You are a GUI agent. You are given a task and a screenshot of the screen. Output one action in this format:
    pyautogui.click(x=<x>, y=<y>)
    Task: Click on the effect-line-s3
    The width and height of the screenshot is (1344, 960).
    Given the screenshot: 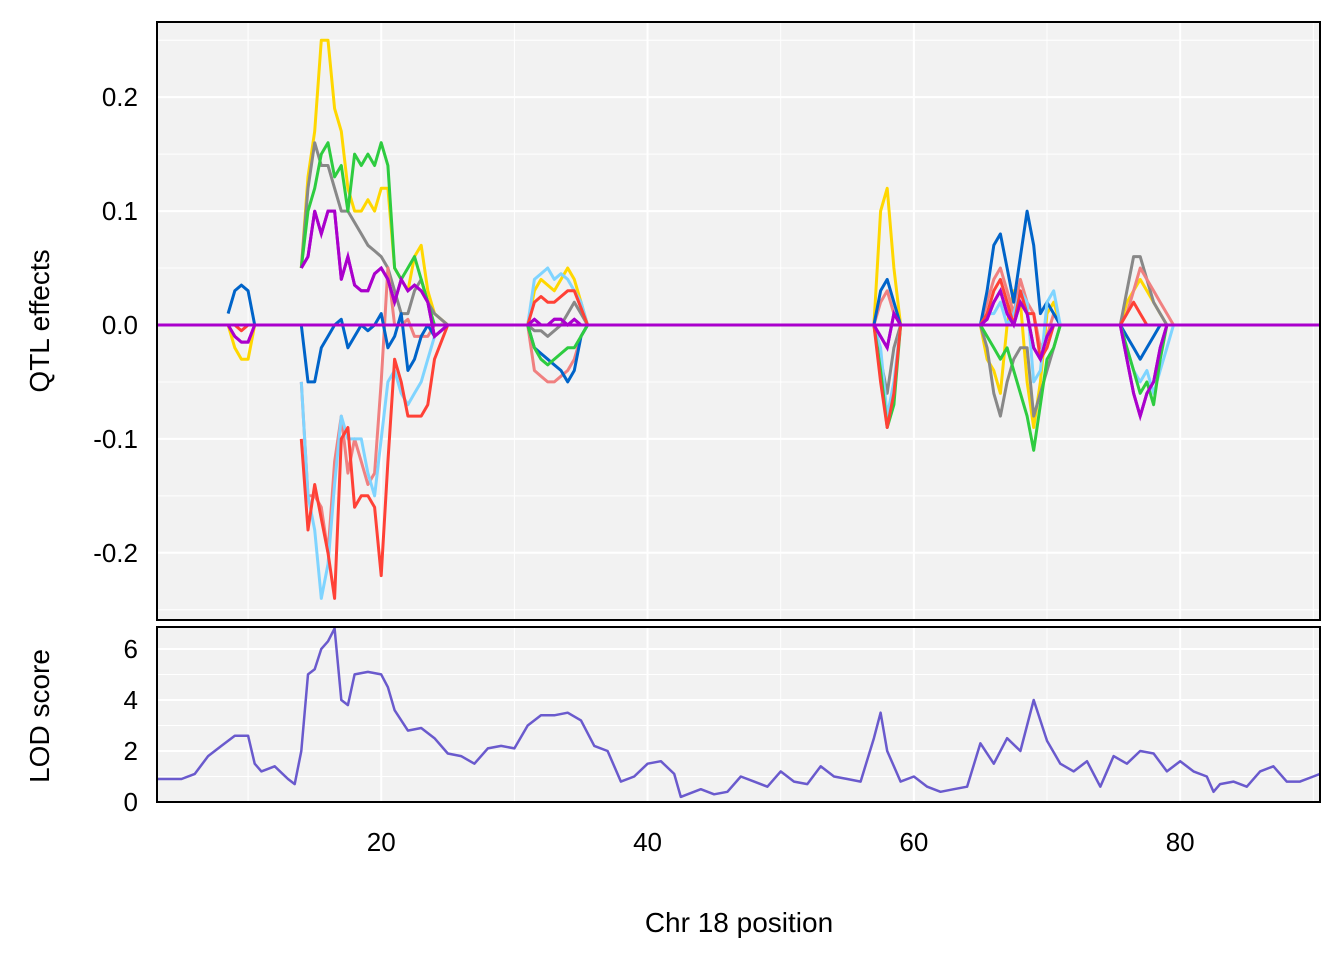 What is the action you would take?
    pyautogui.click(x=1147, y=296)
    